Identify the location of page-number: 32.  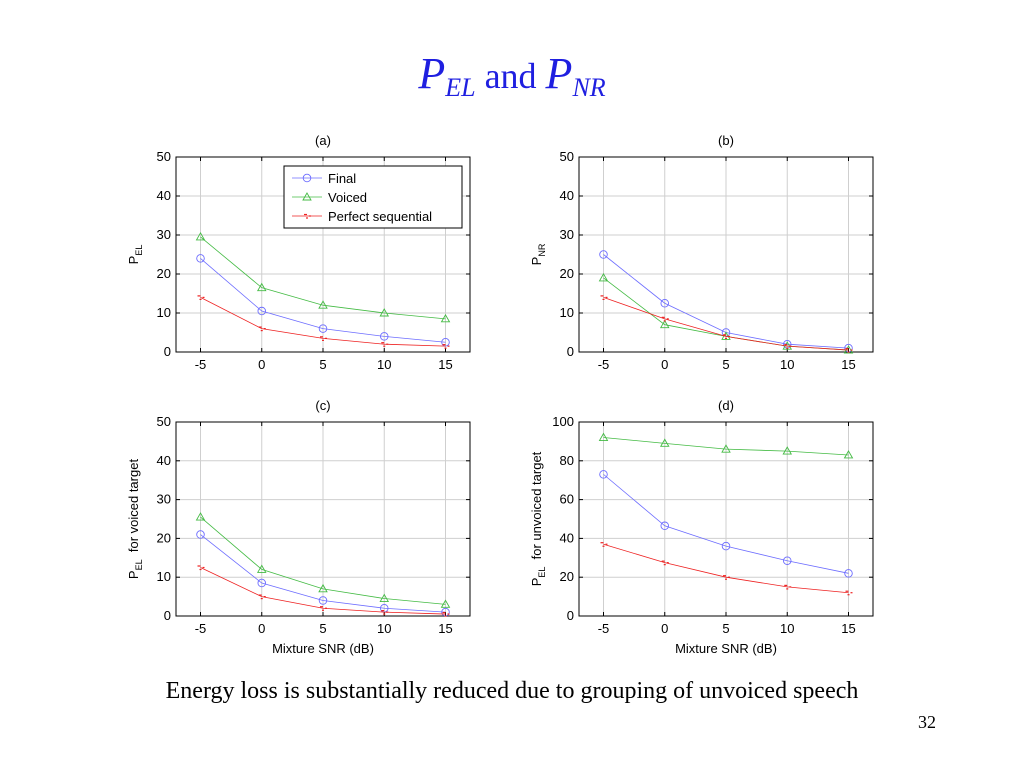
(927, 722).